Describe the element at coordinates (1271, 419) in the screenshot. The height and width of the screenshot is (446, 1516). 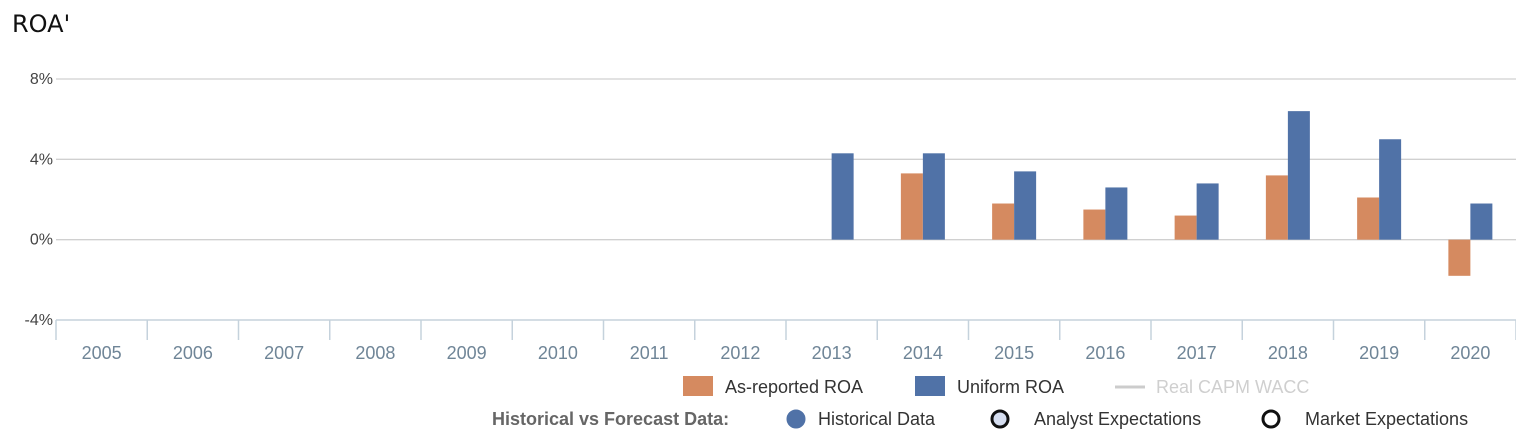
I see `market-expectations-marker` at that location.